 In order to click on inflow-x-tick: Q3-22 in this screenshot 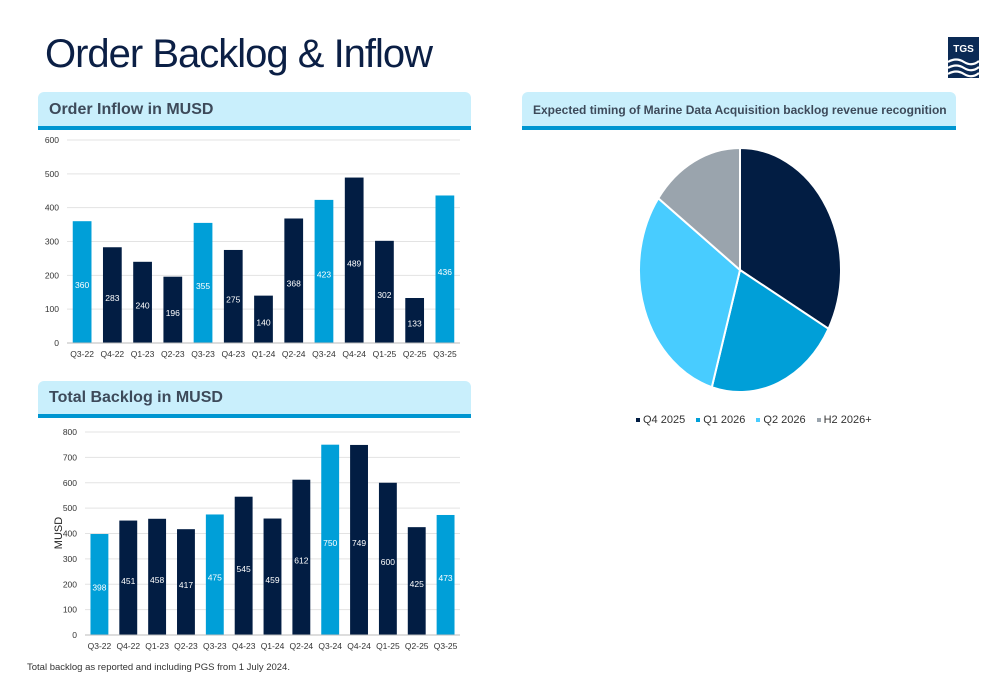, I will do `click(82, 354)`.